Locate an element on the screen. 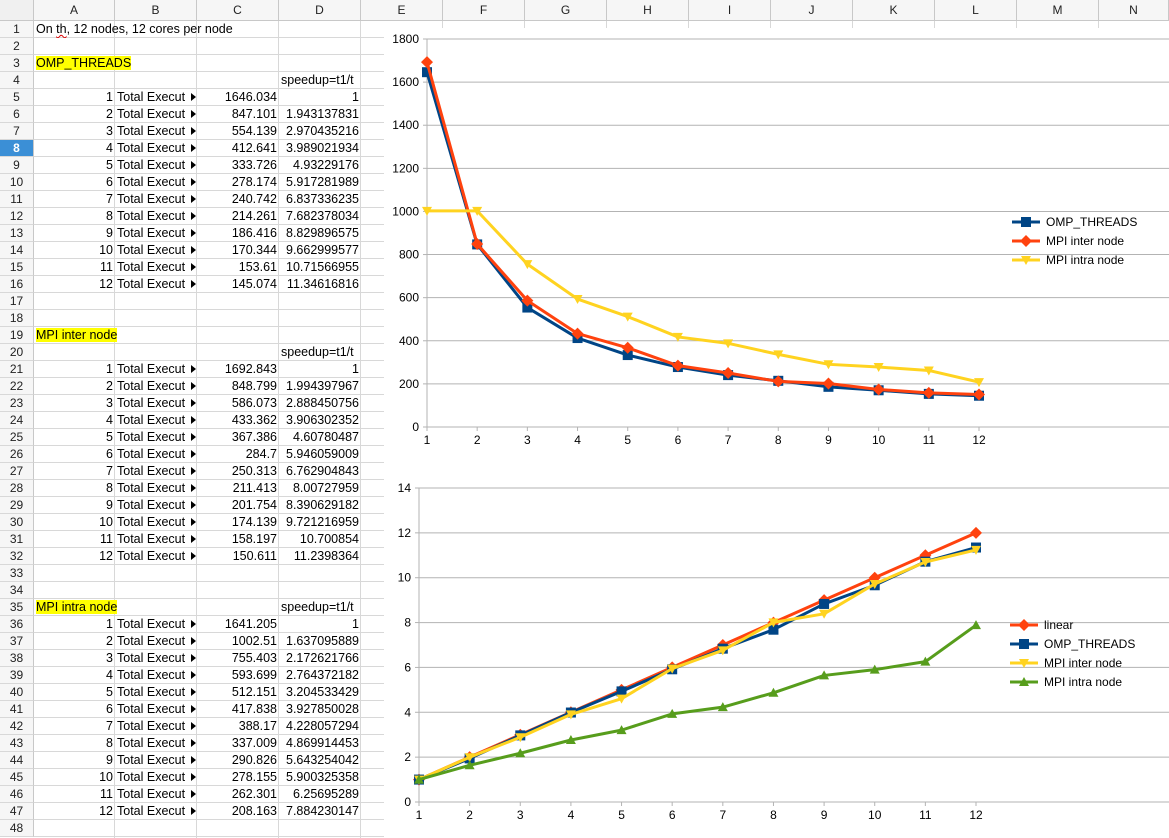  thread-count-cell: 4 is located at coordinates (109, 148).